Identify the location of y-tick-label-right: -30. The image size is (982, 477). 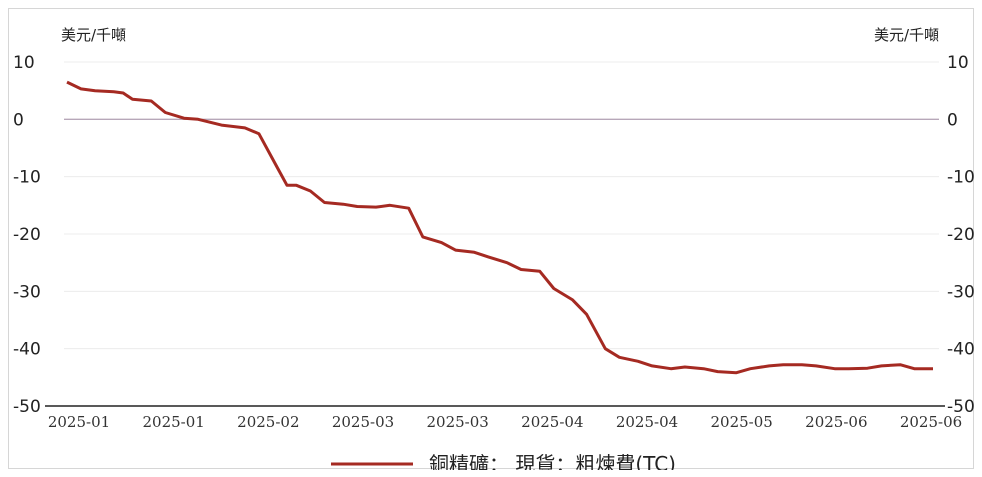
(961, 292).